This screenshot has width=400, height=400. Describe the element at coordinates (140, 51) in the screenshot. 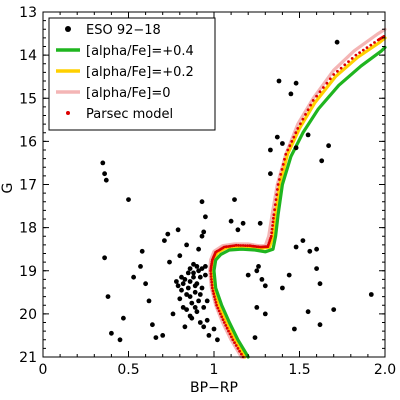

I see `legend-label-alpha-fe-0-4: [alpha/Fe]=+0.4` at that location.